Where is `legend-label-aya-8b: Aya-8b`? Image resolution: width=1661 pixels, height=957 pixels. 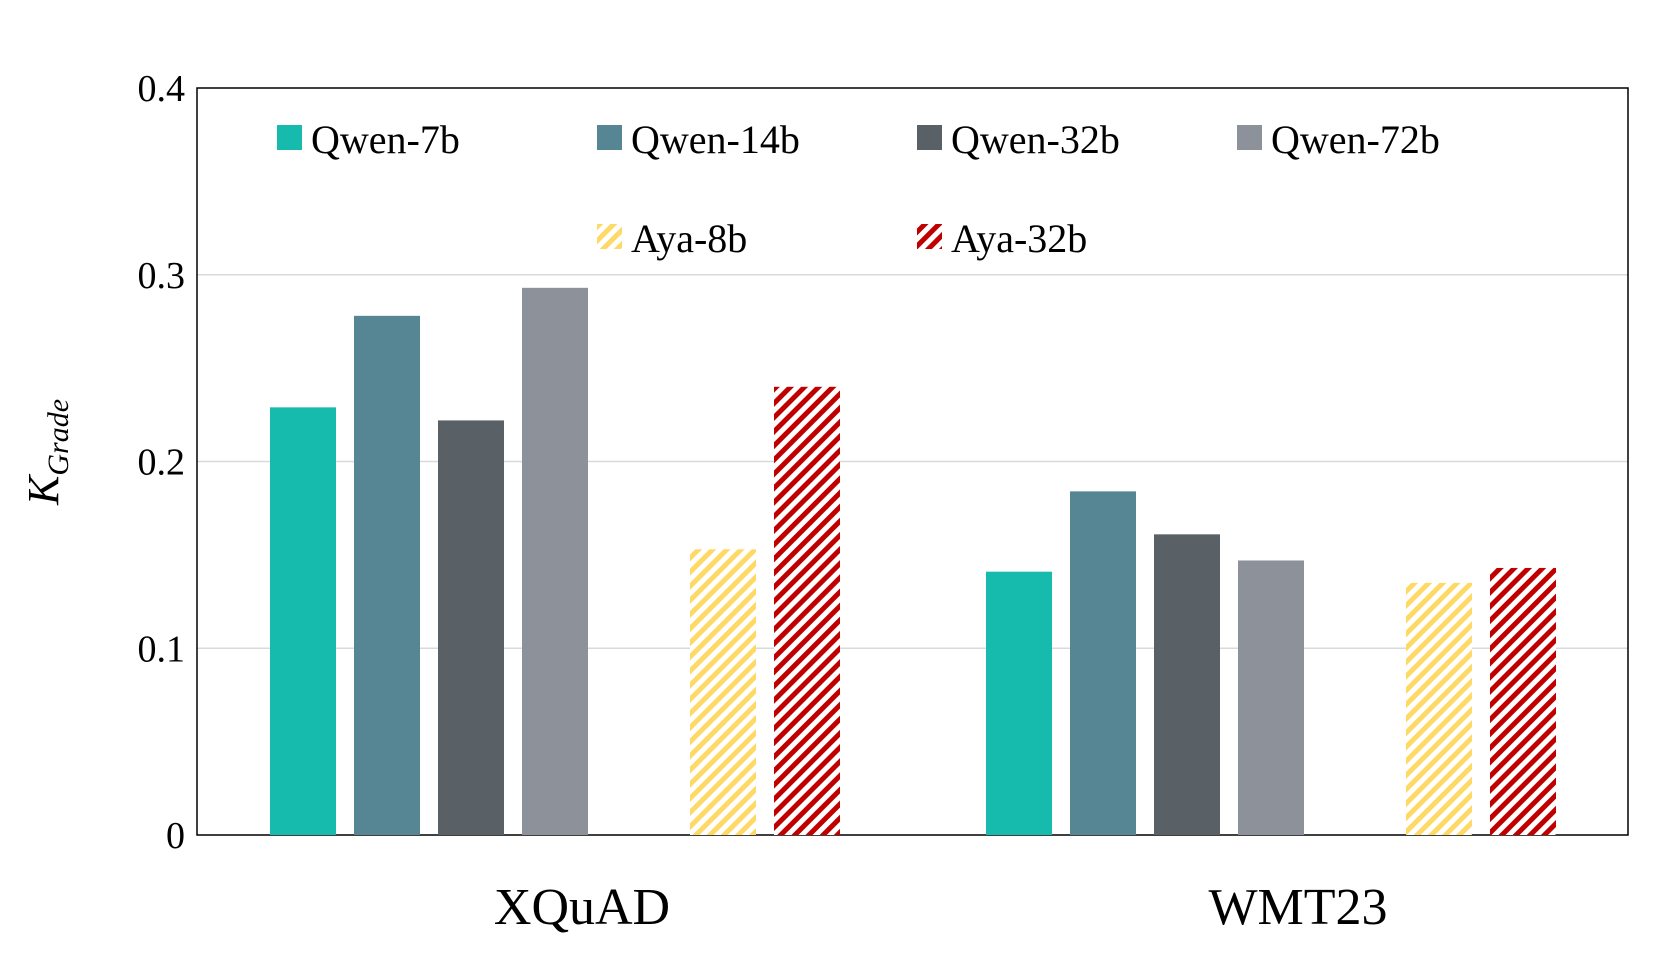
legend-label-aya-8b: Aya-8b is located at coordinates (689, 238).